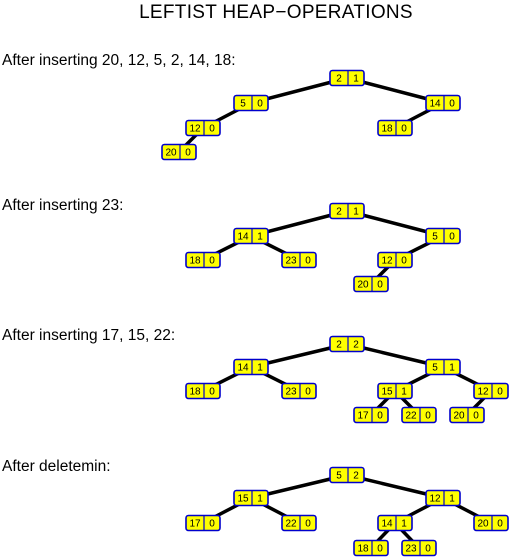  Describe the element at coordinates (243, 104) in the screenshot. I see `node-key: 5` at that location.